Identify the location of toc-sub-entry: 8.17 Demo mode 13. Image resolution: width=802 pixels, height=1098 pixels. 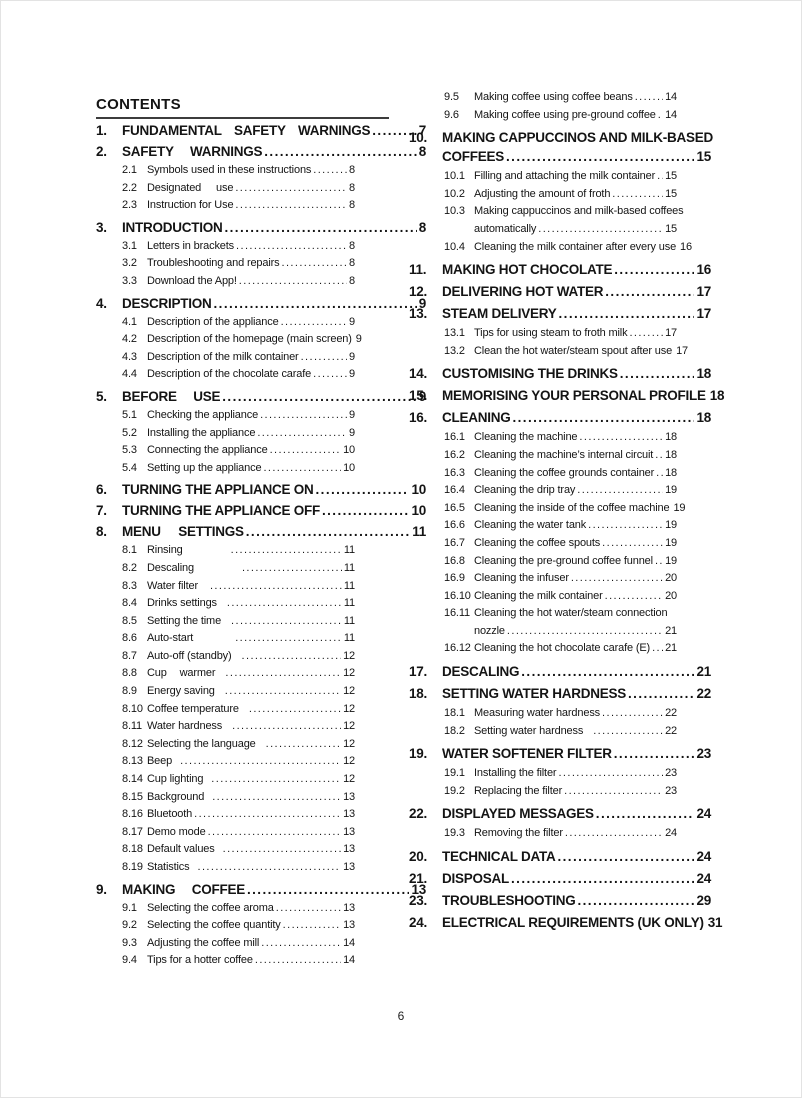
(238, 833).